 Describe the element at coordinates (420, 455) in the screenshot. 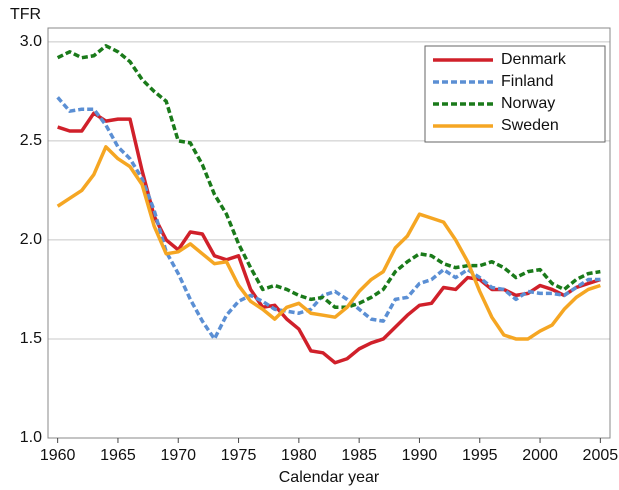

I see `x-tick-label: 1990` at that location.